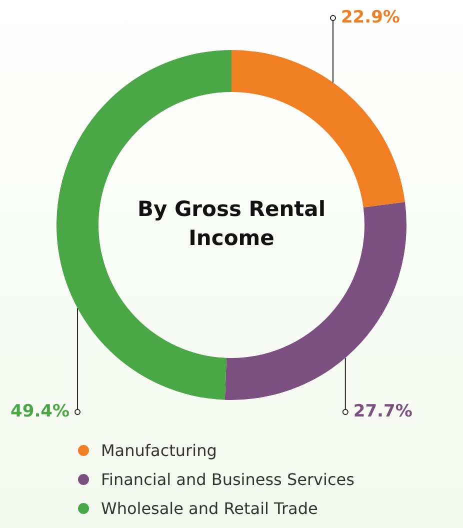  I want to click on text: By Gross Rental Income, so click(231, 224).